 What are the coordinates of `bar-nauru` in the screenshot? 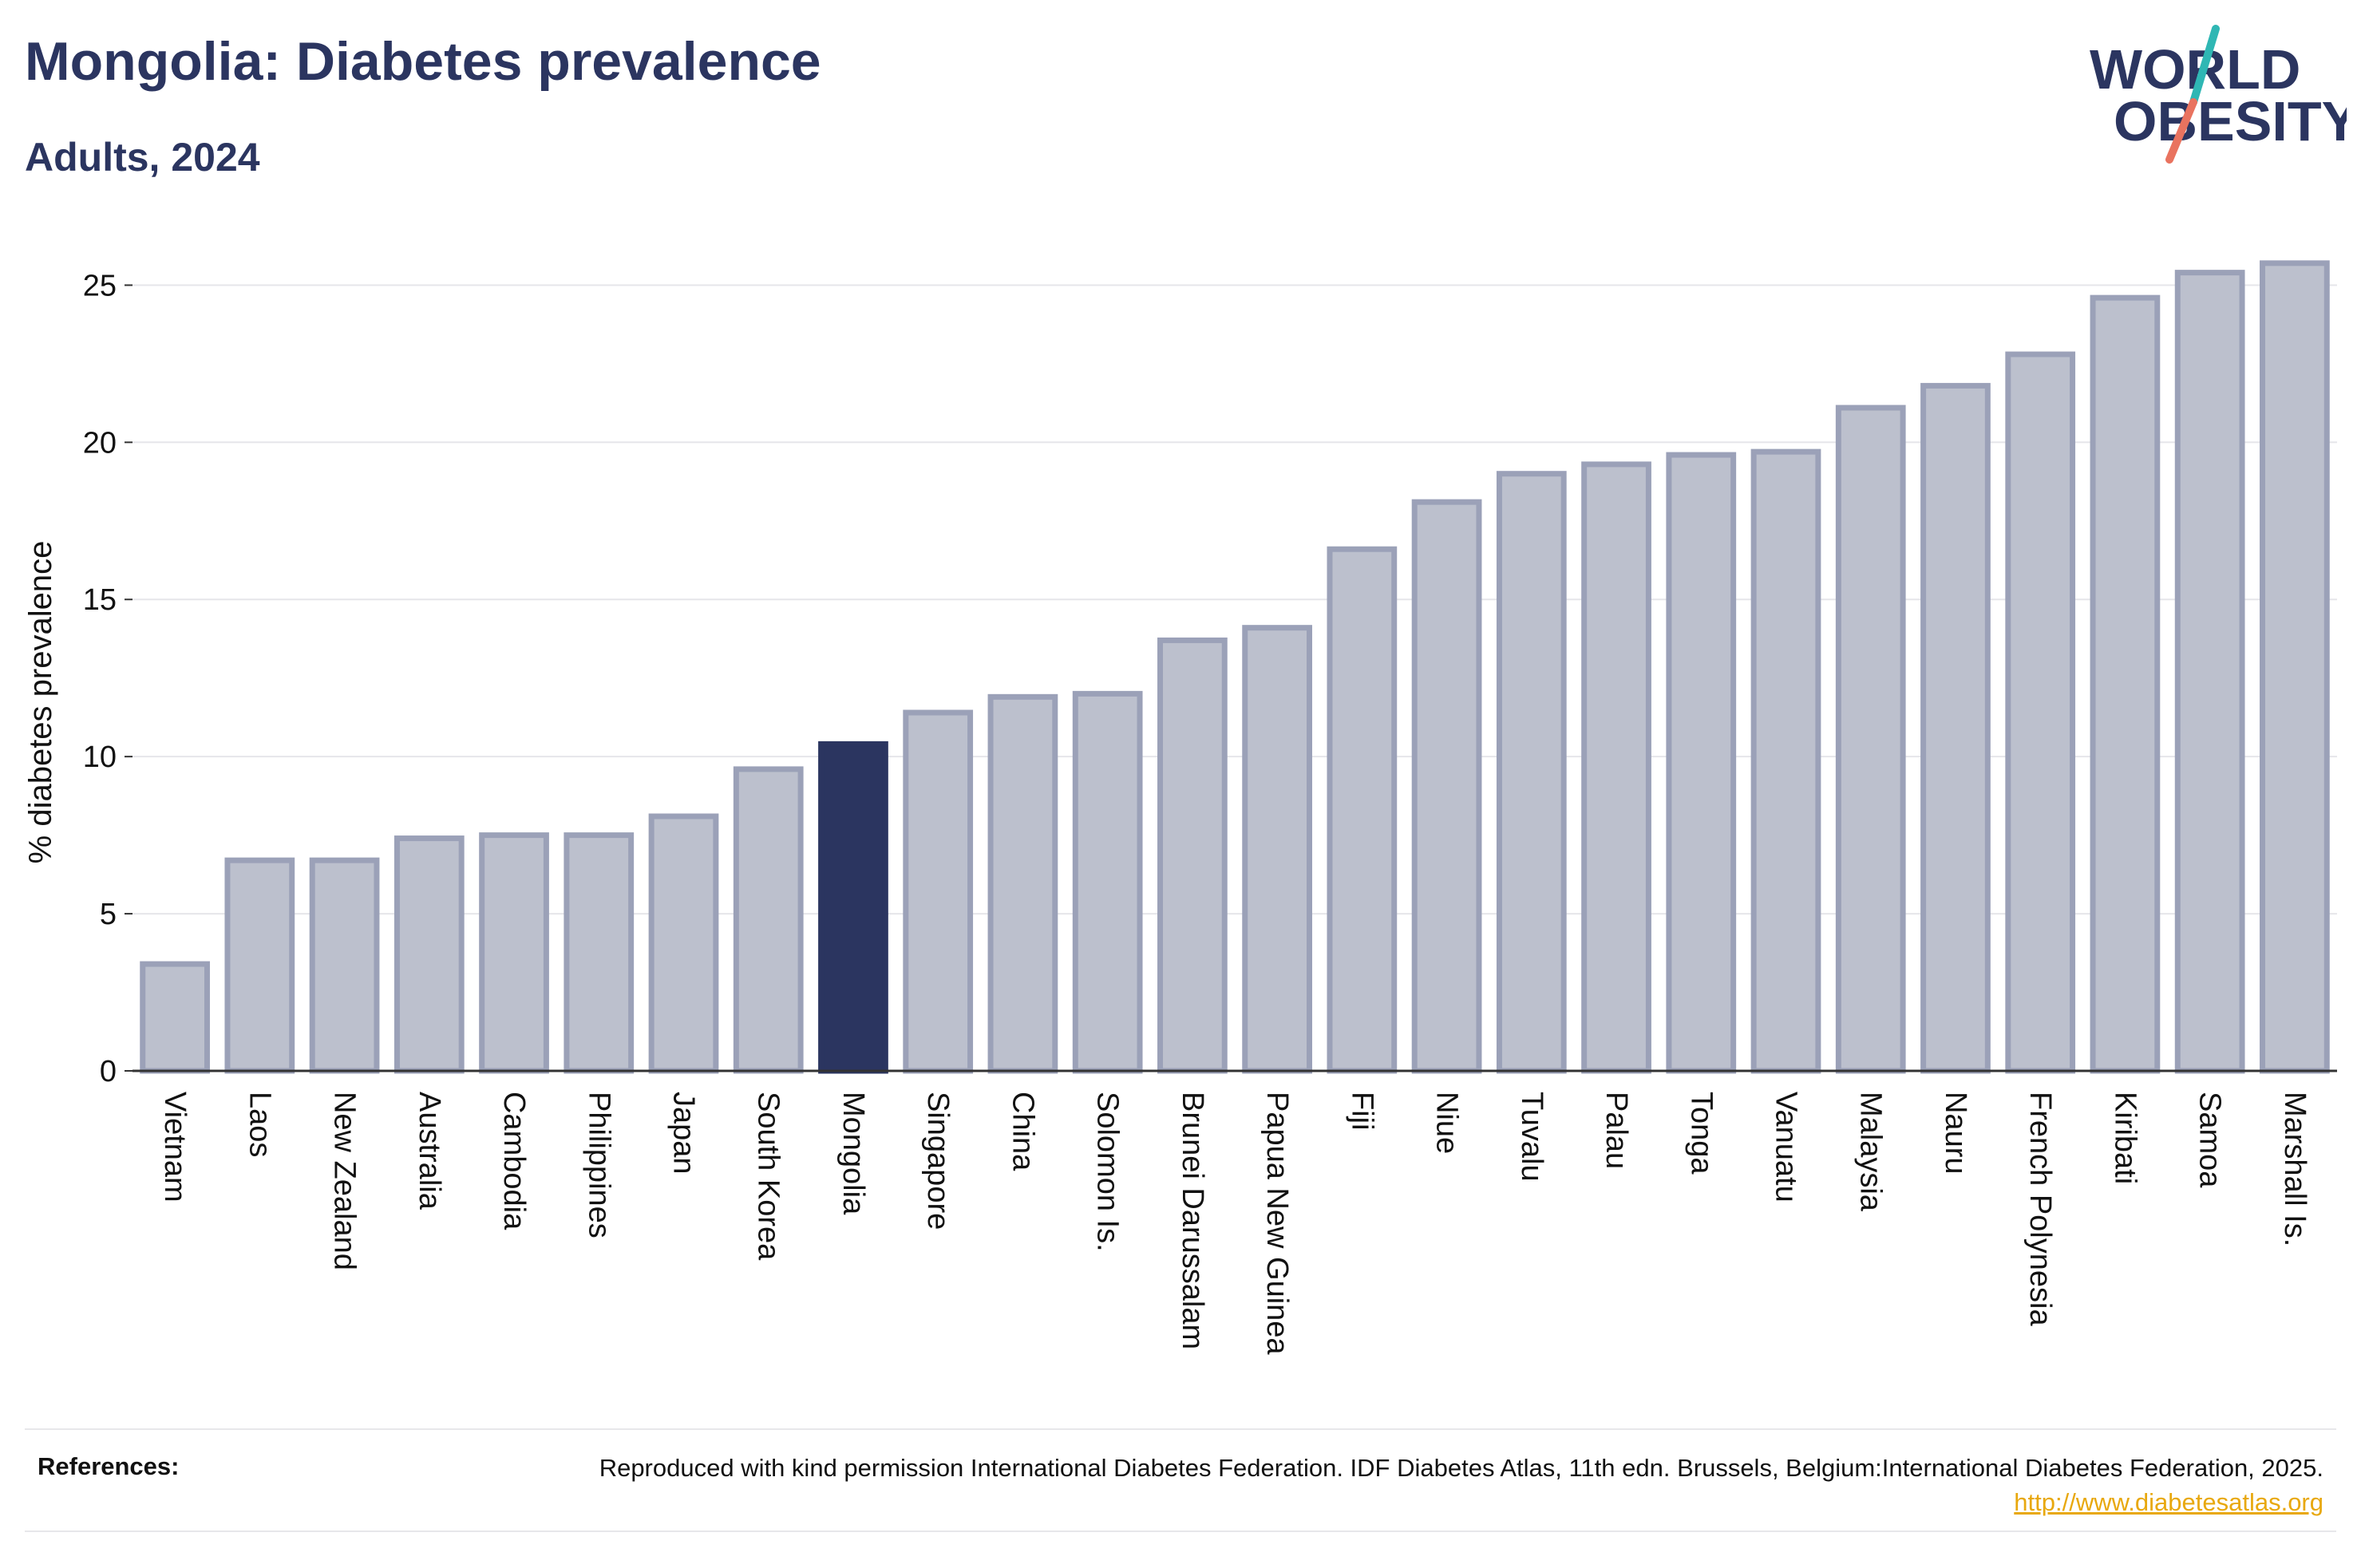 It's located at (1955, 728).